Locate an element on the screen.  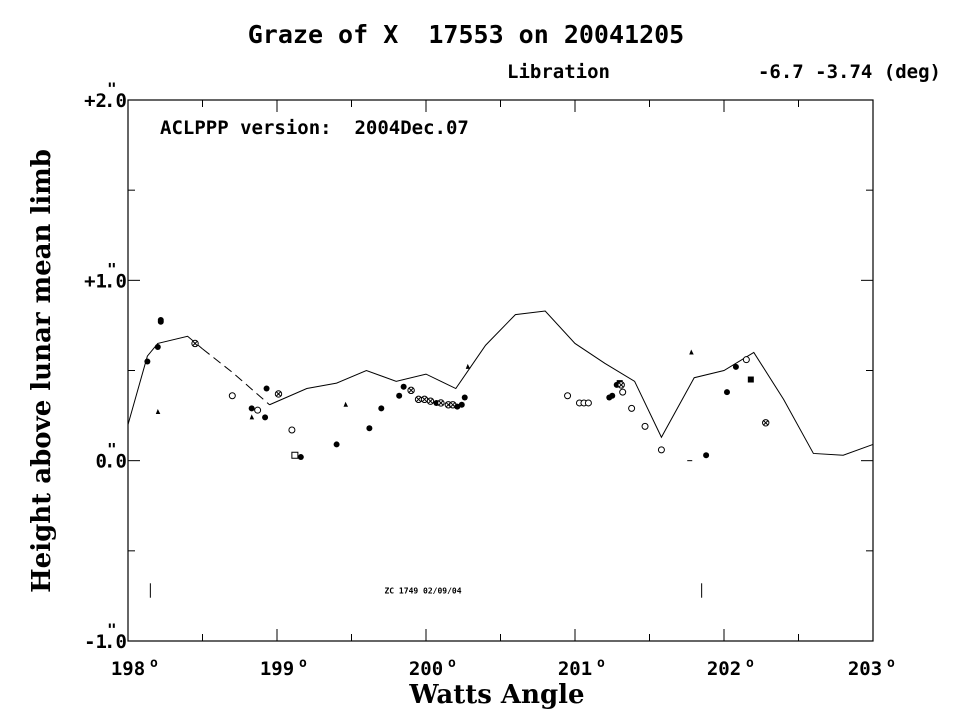
point-square is located at coordinates (750, 379).